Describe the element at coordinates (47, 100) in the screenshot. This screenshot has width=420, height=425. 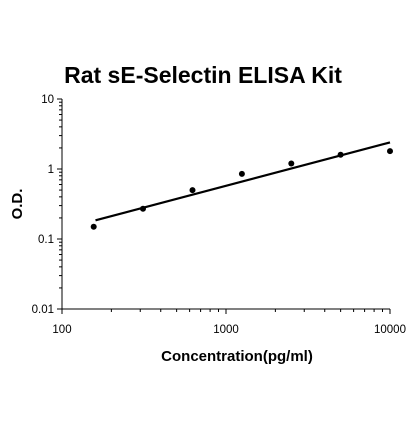
I see `y-tick-label: 10` at that location.